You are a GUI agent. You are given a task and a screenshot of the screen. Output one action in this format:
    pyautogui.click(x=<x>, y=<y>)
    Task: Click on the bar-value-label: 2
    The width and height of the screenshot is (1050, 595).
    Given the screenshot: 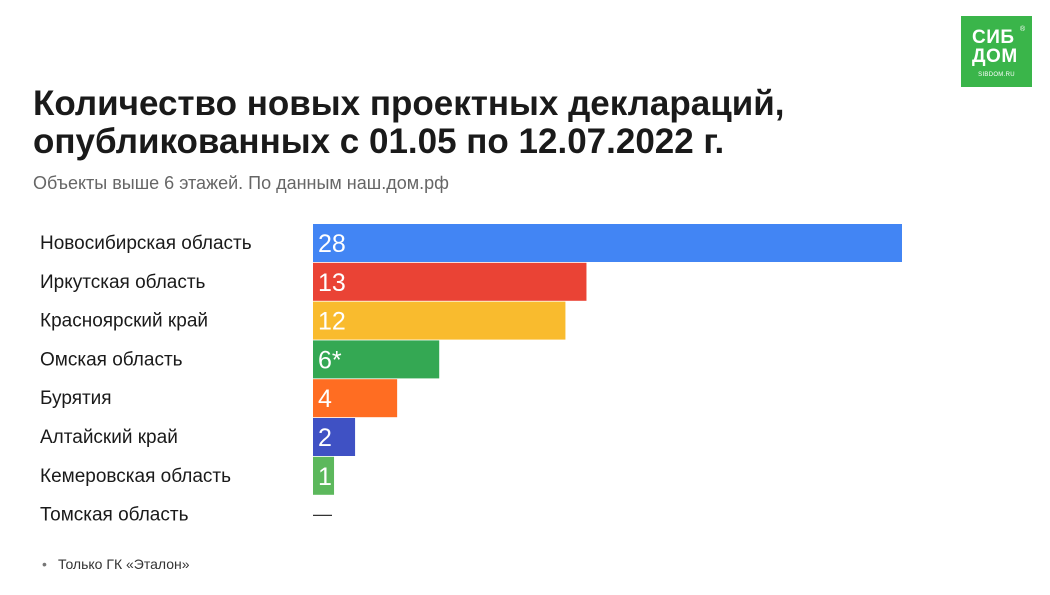 What is the action you would take?
    pyautogui.click(x=325, y=438)
    